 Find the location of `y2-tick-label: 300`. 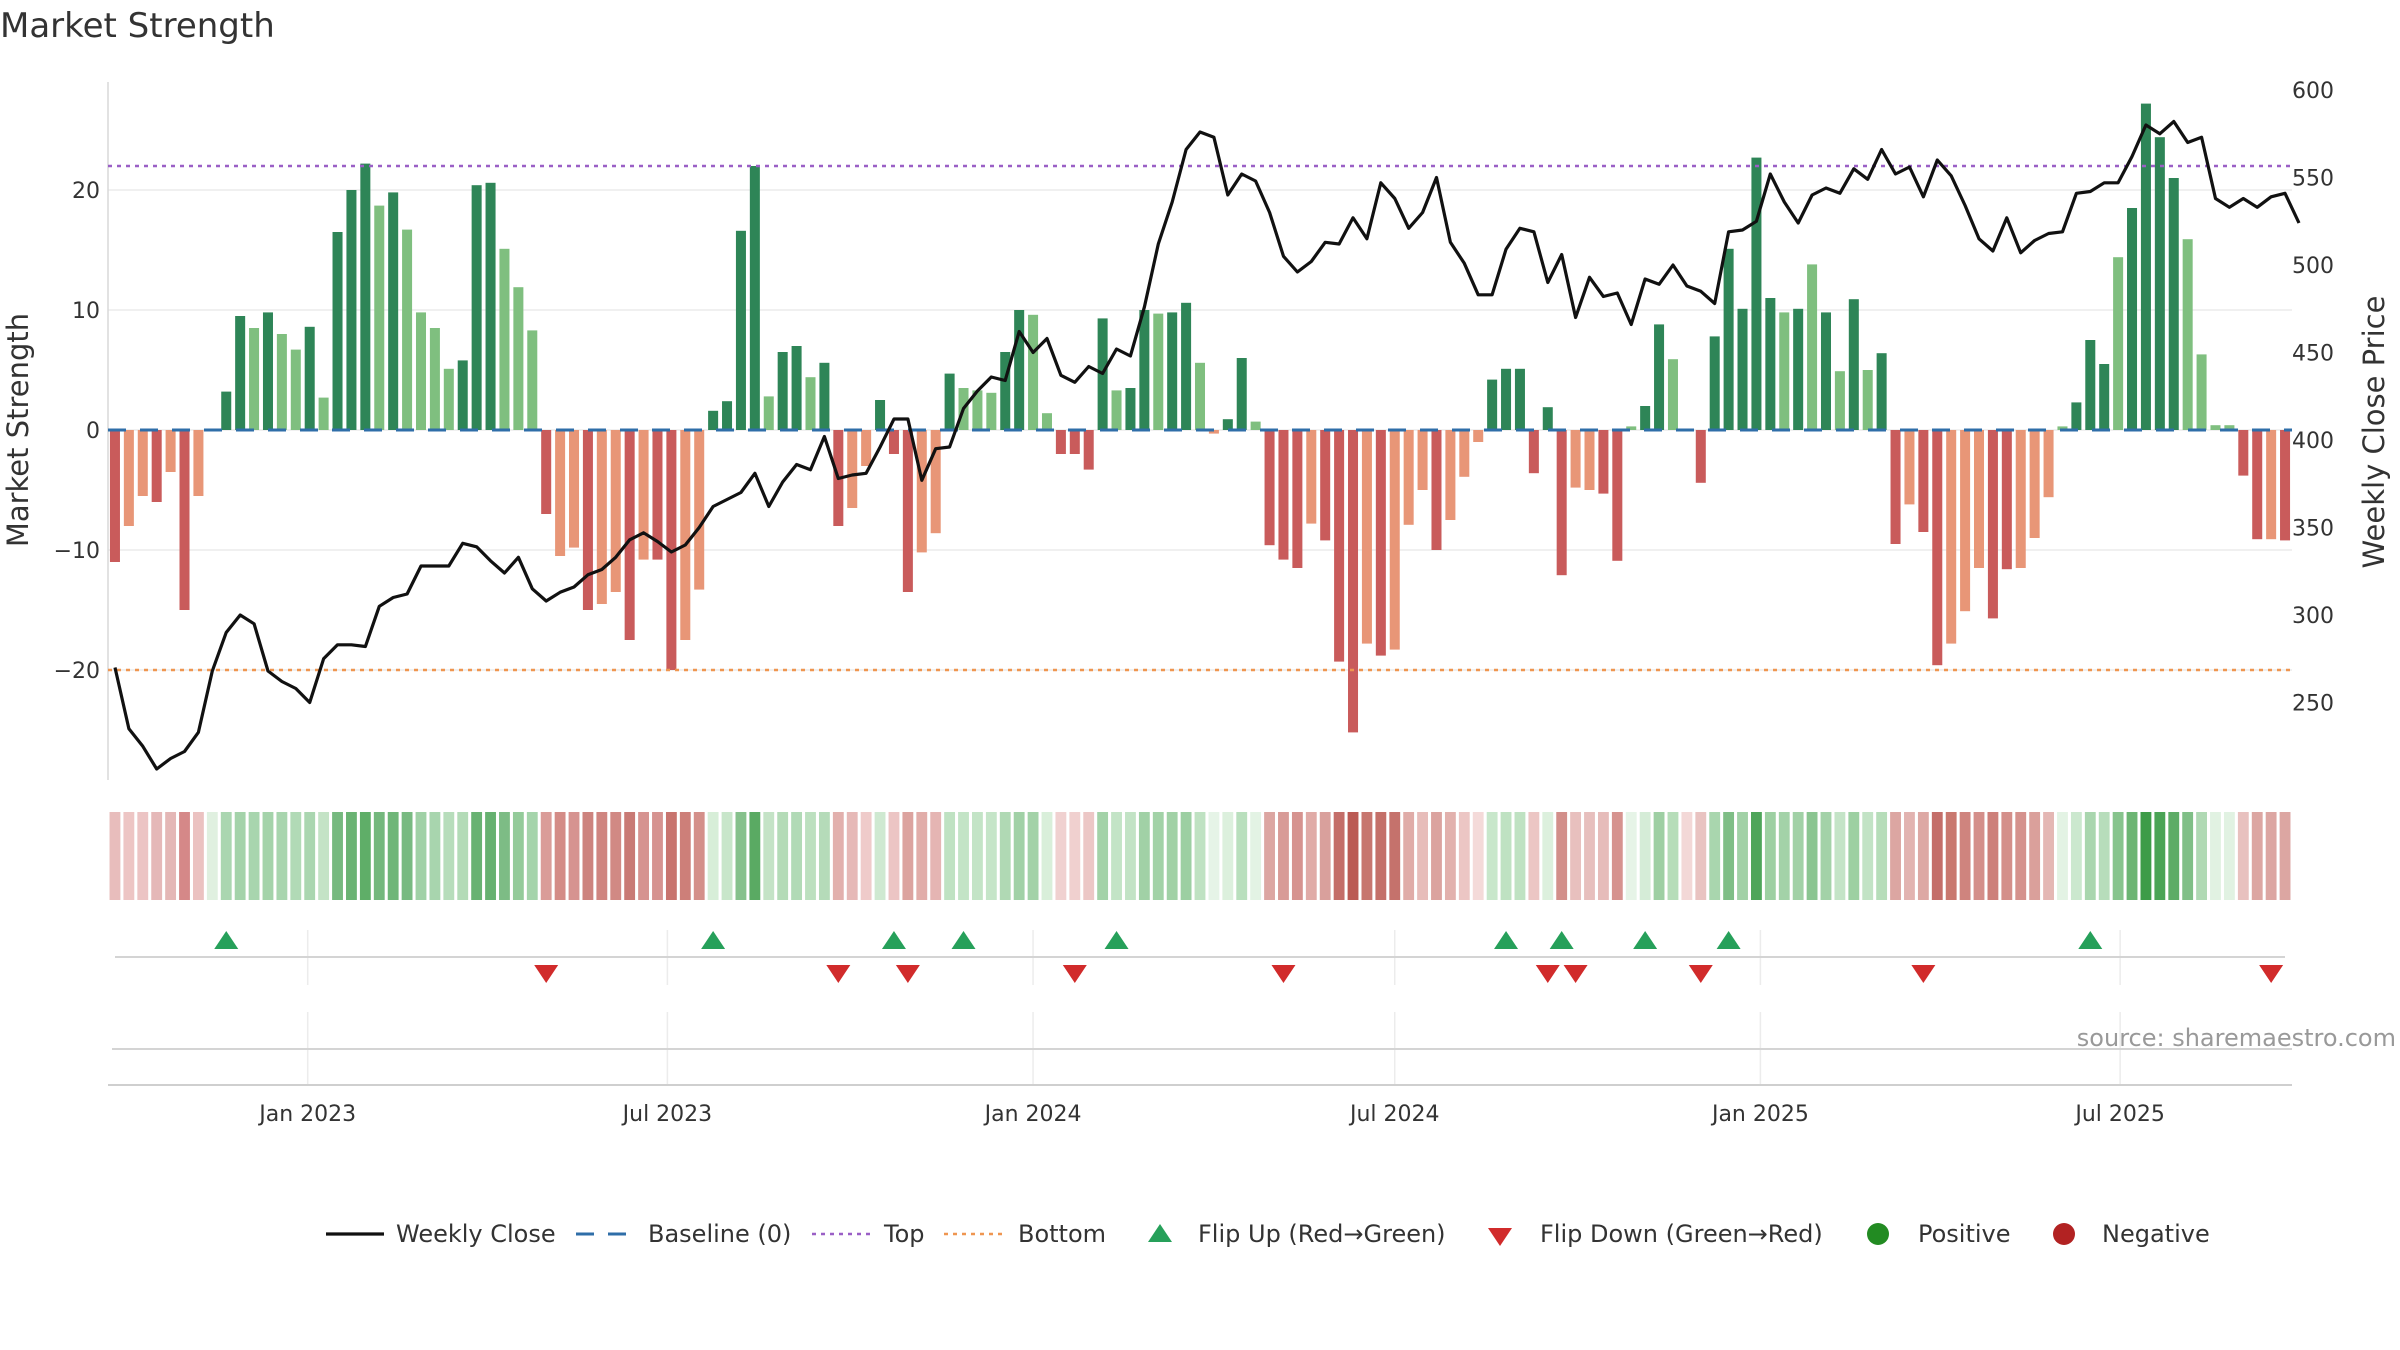

y2-tick-label: 300 is located at coordinates (2313, 616).